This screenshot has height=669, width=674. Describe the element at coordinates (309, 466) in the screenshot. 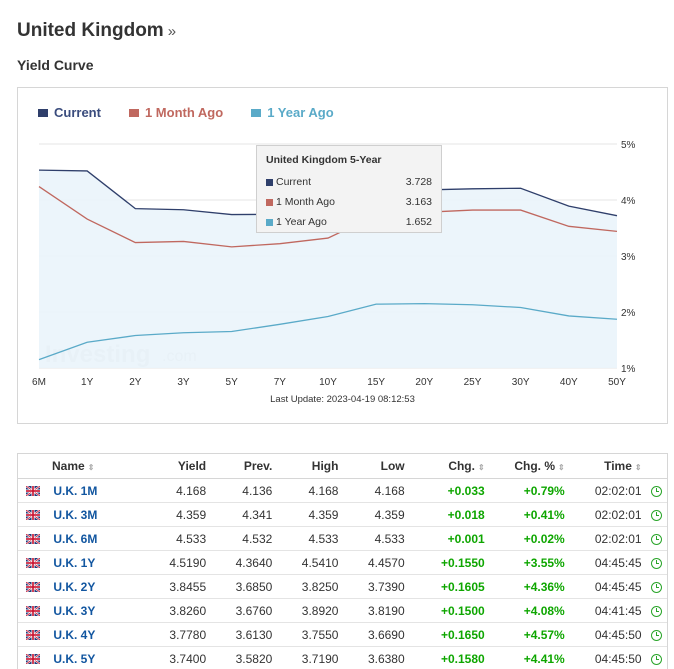

I see `column-header-high: High` at that location.